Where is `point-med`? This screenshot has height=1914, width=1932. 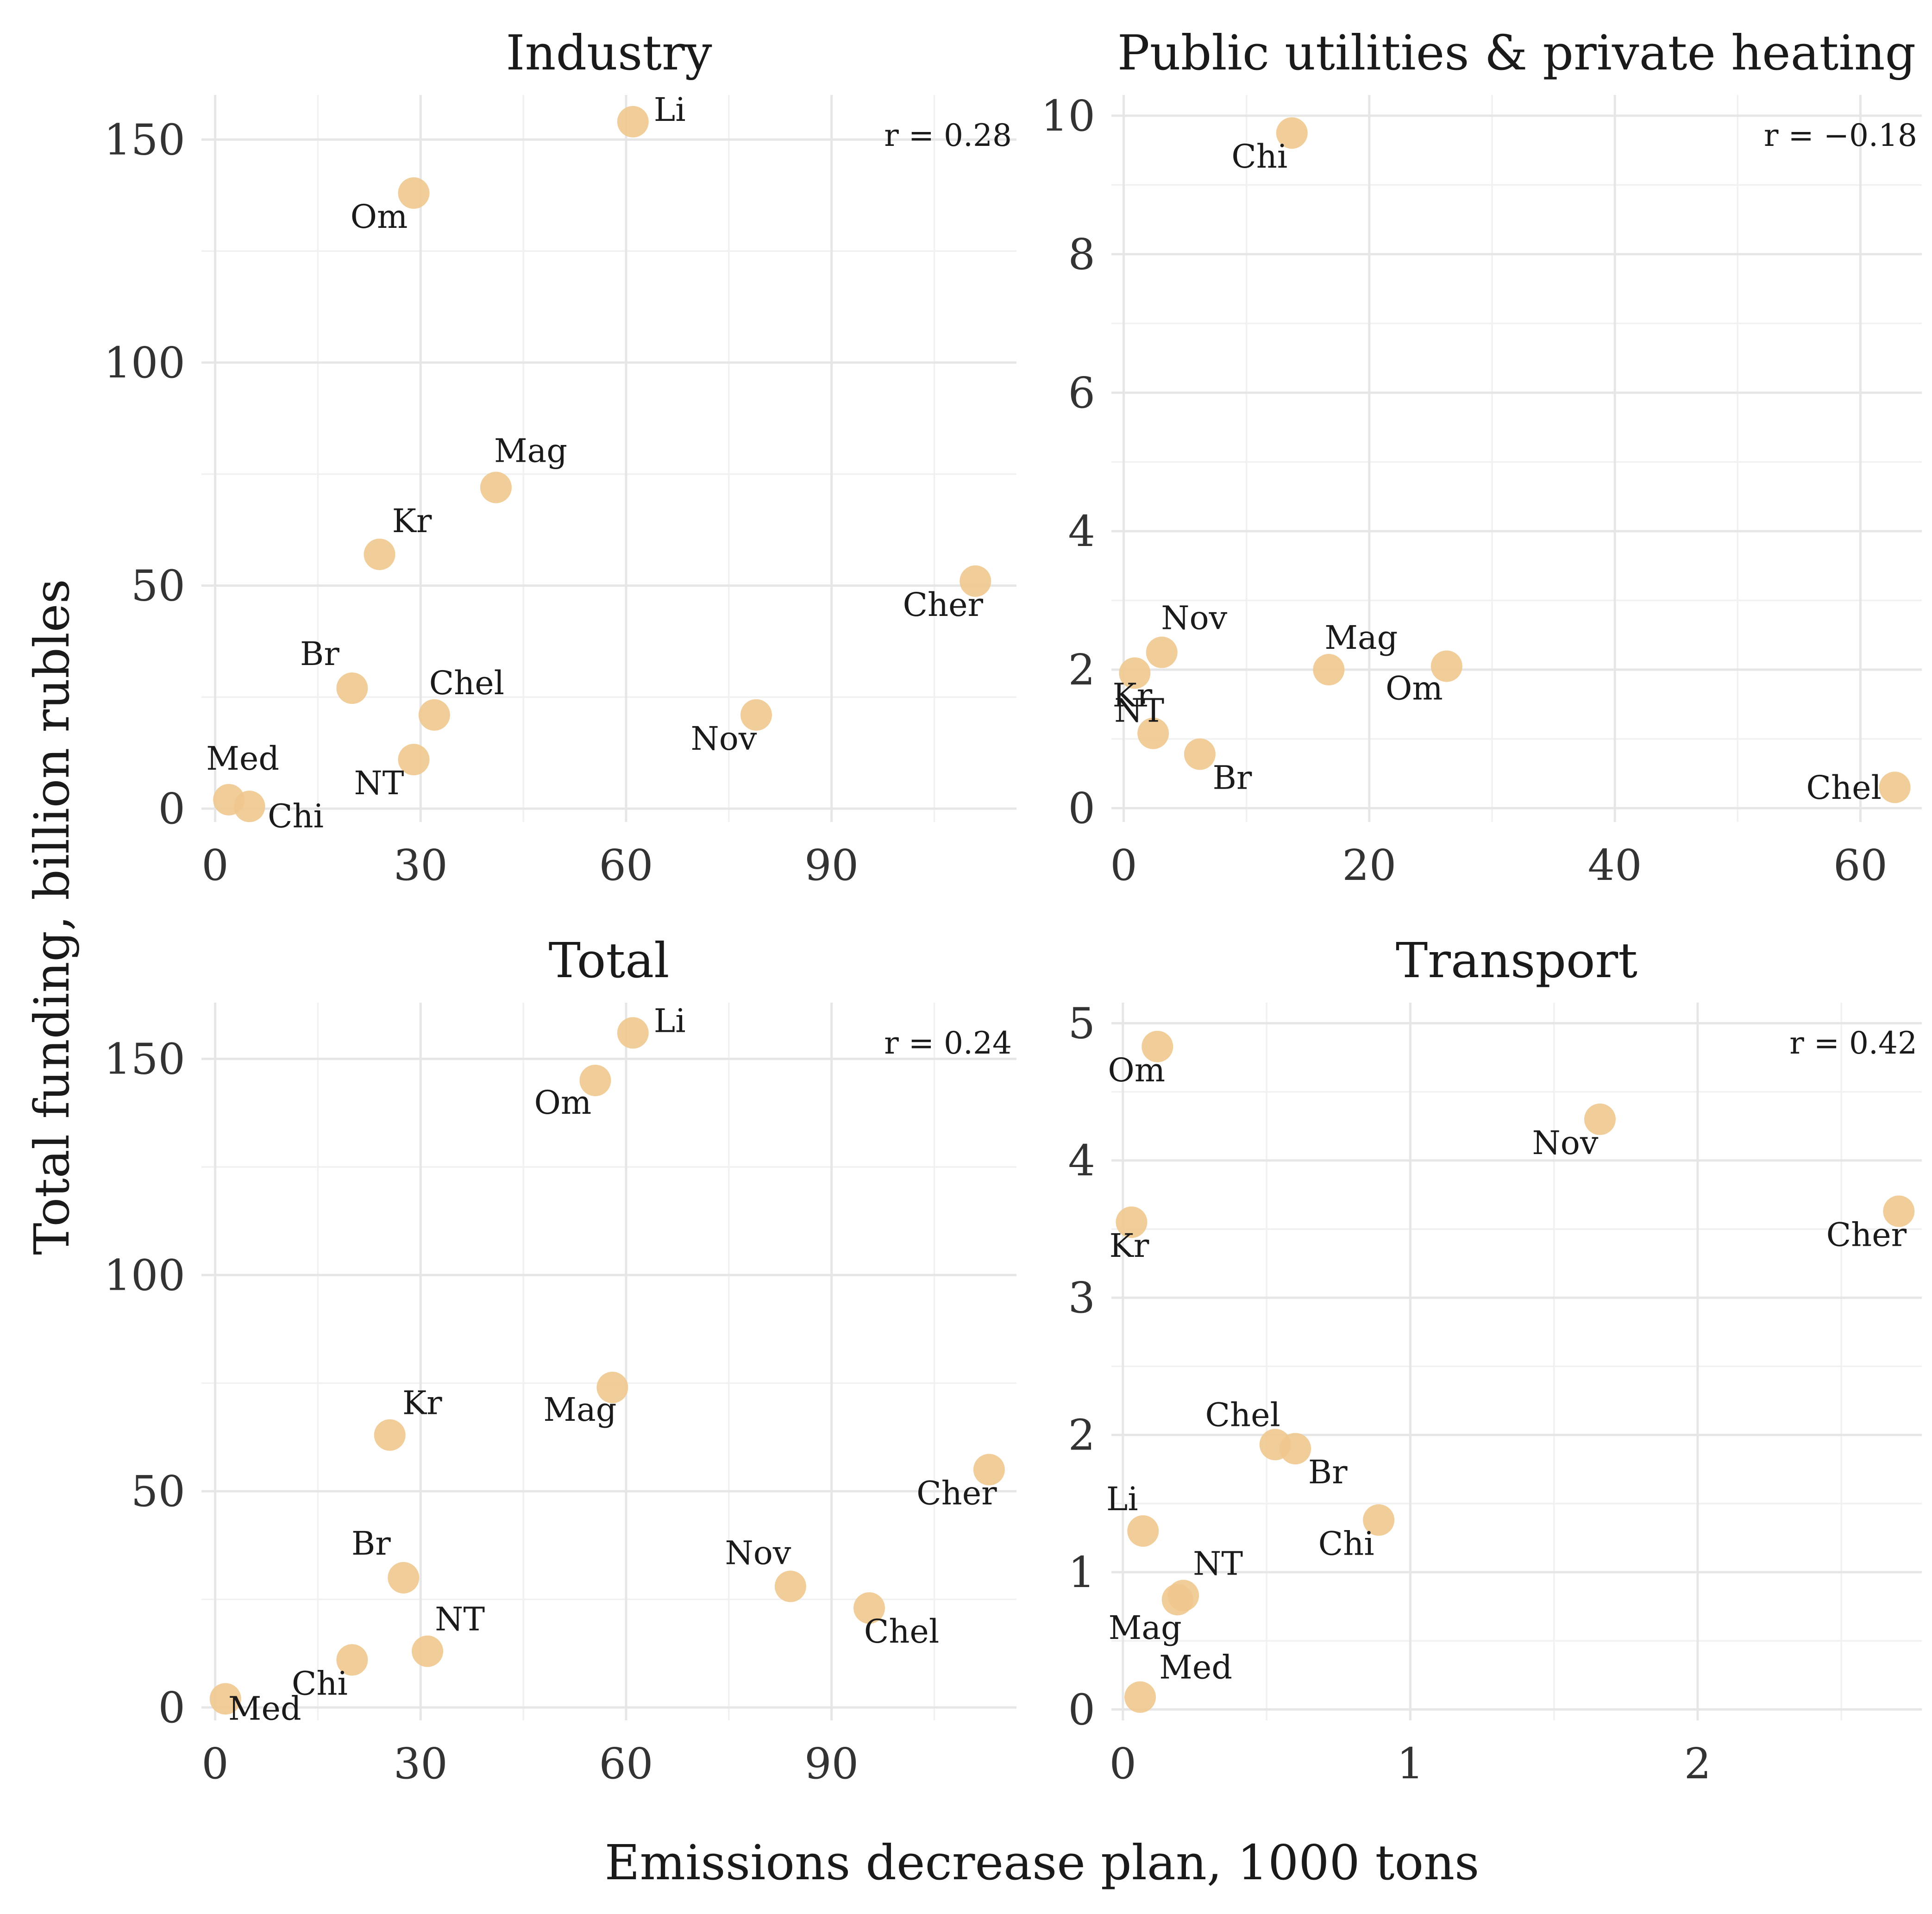
point-med is located at coordinates (1140, 1697).